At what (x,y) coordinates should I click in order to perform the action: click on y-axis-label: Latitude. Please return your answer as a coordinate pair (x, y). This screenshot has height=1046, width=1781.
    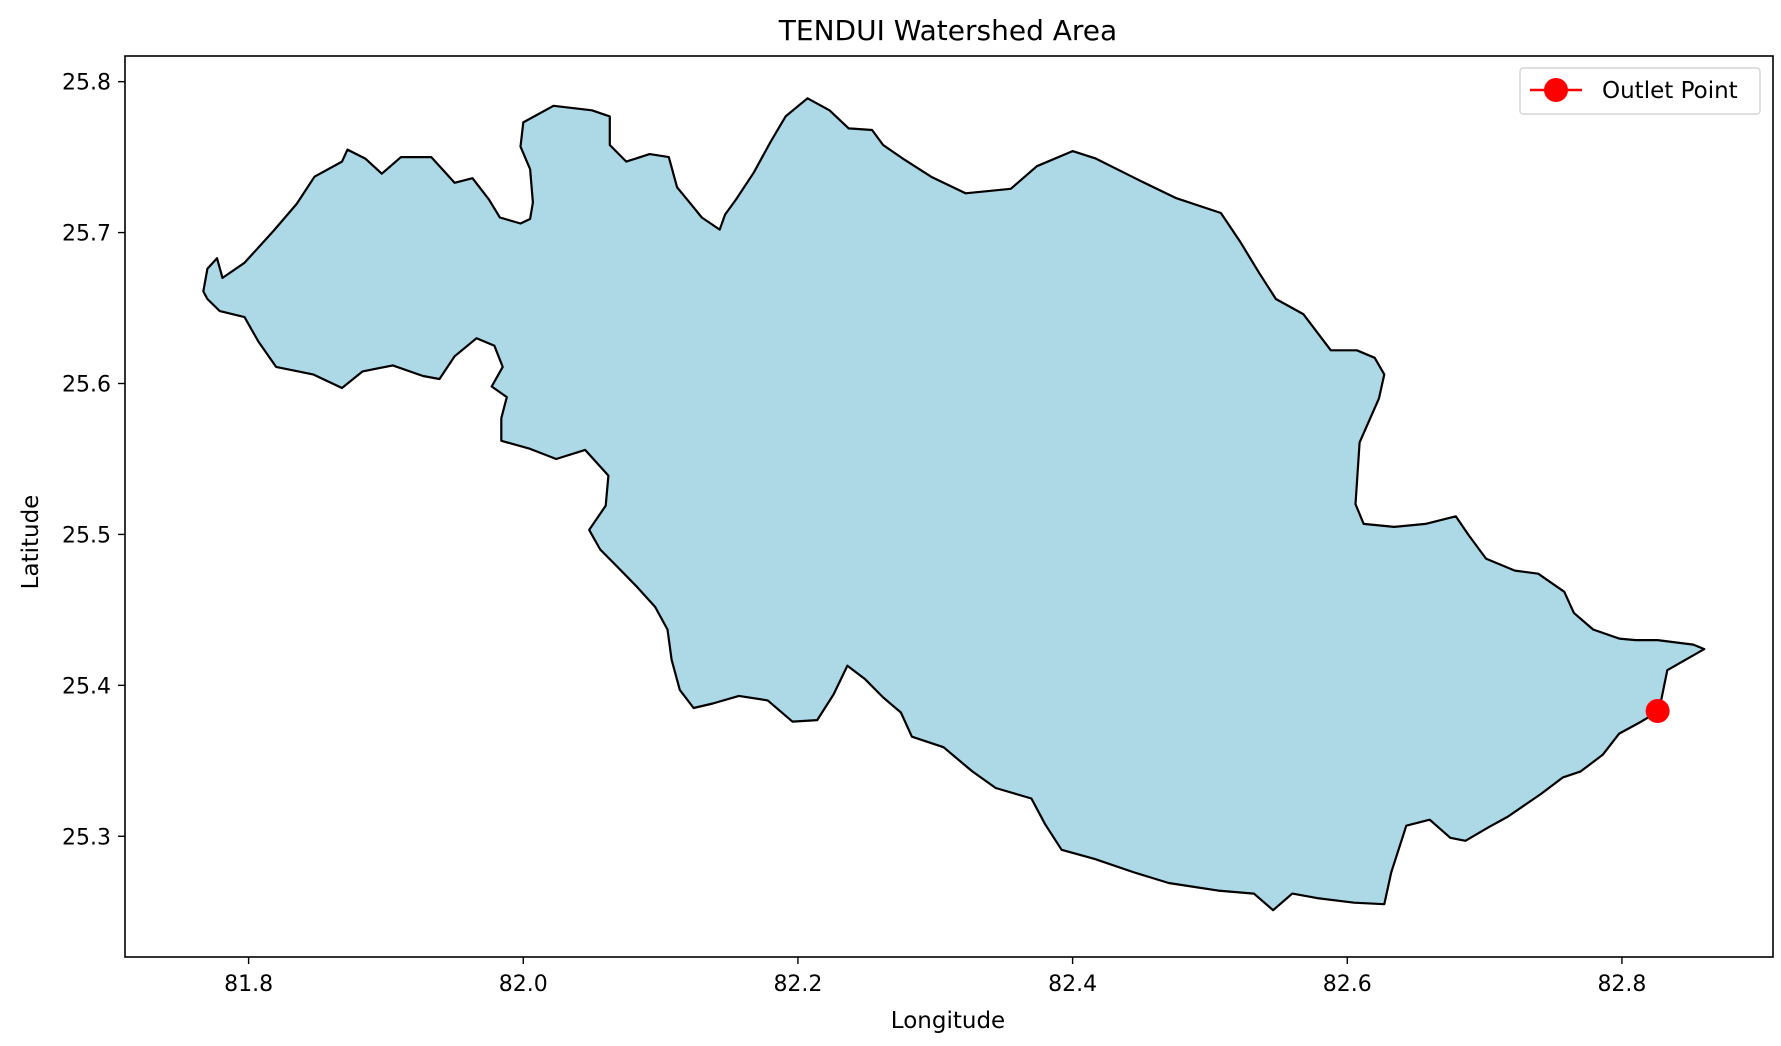
    Looking at the image, I should click on (31, 542).